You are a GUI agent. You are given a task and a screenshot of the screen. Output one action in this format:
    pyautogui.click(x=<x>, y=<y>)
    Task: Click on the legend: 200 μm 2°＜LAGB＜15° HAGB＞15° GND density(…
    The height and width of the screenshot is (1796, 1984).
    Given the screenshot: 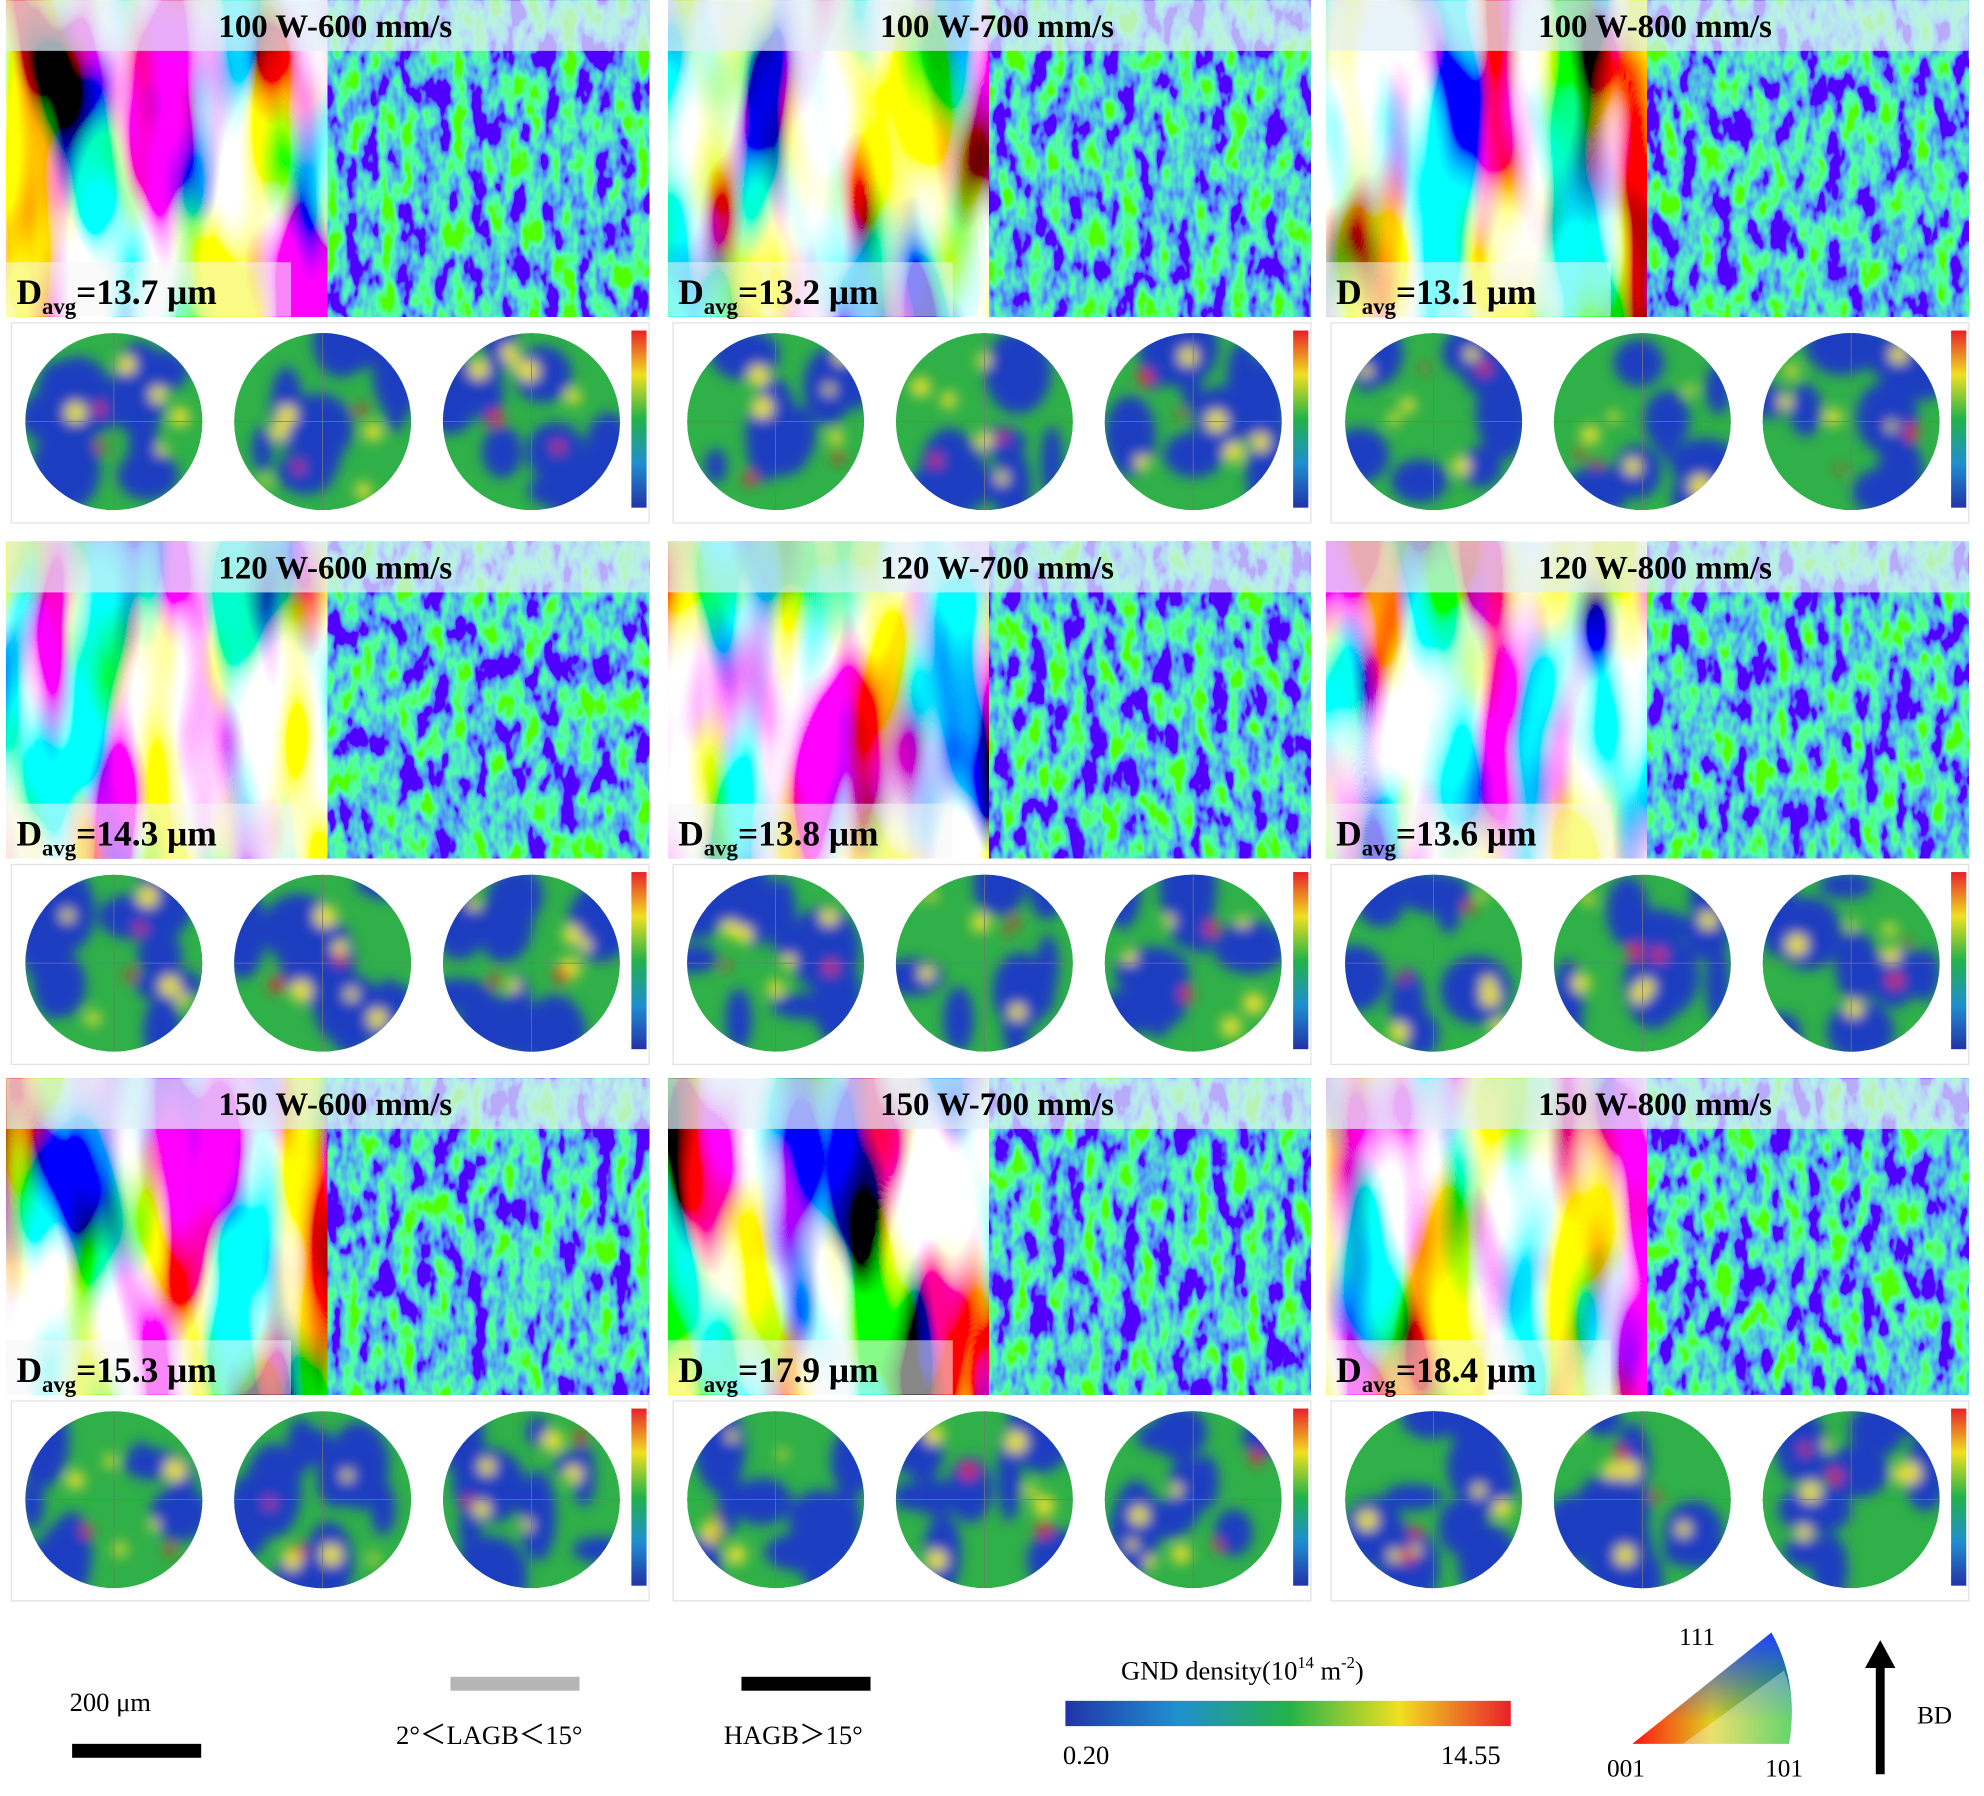 What is the action you would take?
    pyautogui.click(x=1011, y=1703)
    